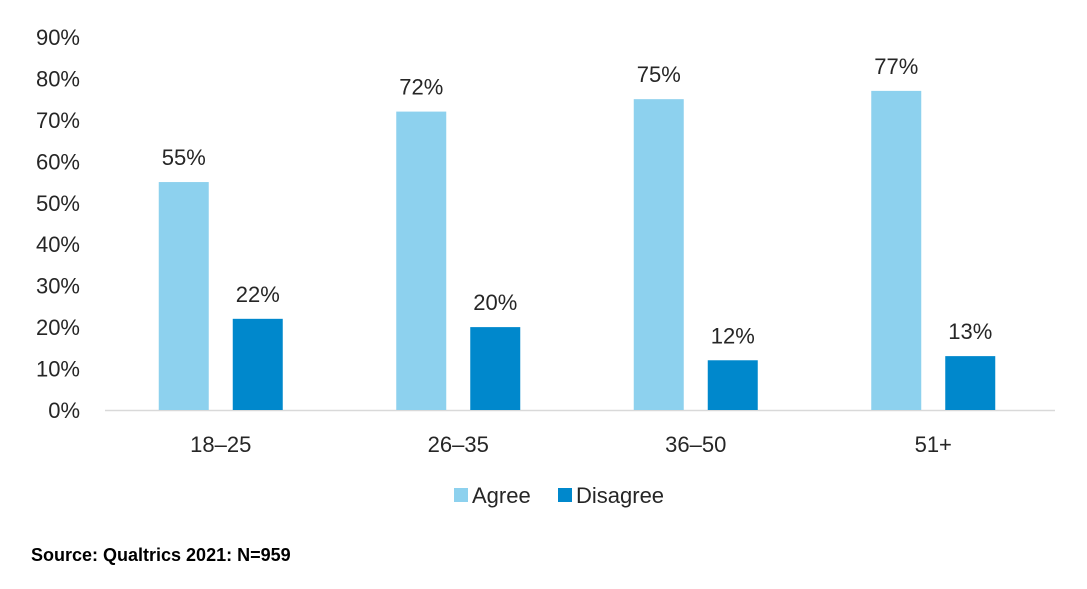 The image size is (1087, 589). Describe the element at coordinates (161, 555) in the screenshot. I see `source-note: Source: Qualtrics 2021: N=959` at that location.